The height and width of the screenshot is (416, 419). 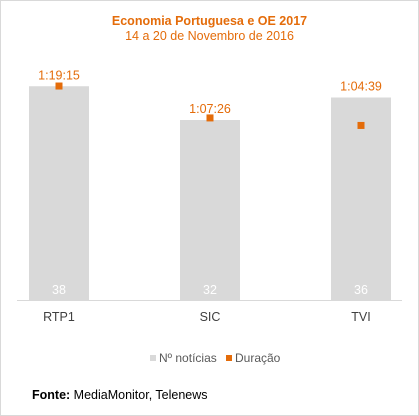 I want to click on duration-label-tvi: 1:04:39, so click(x=361, y=87).